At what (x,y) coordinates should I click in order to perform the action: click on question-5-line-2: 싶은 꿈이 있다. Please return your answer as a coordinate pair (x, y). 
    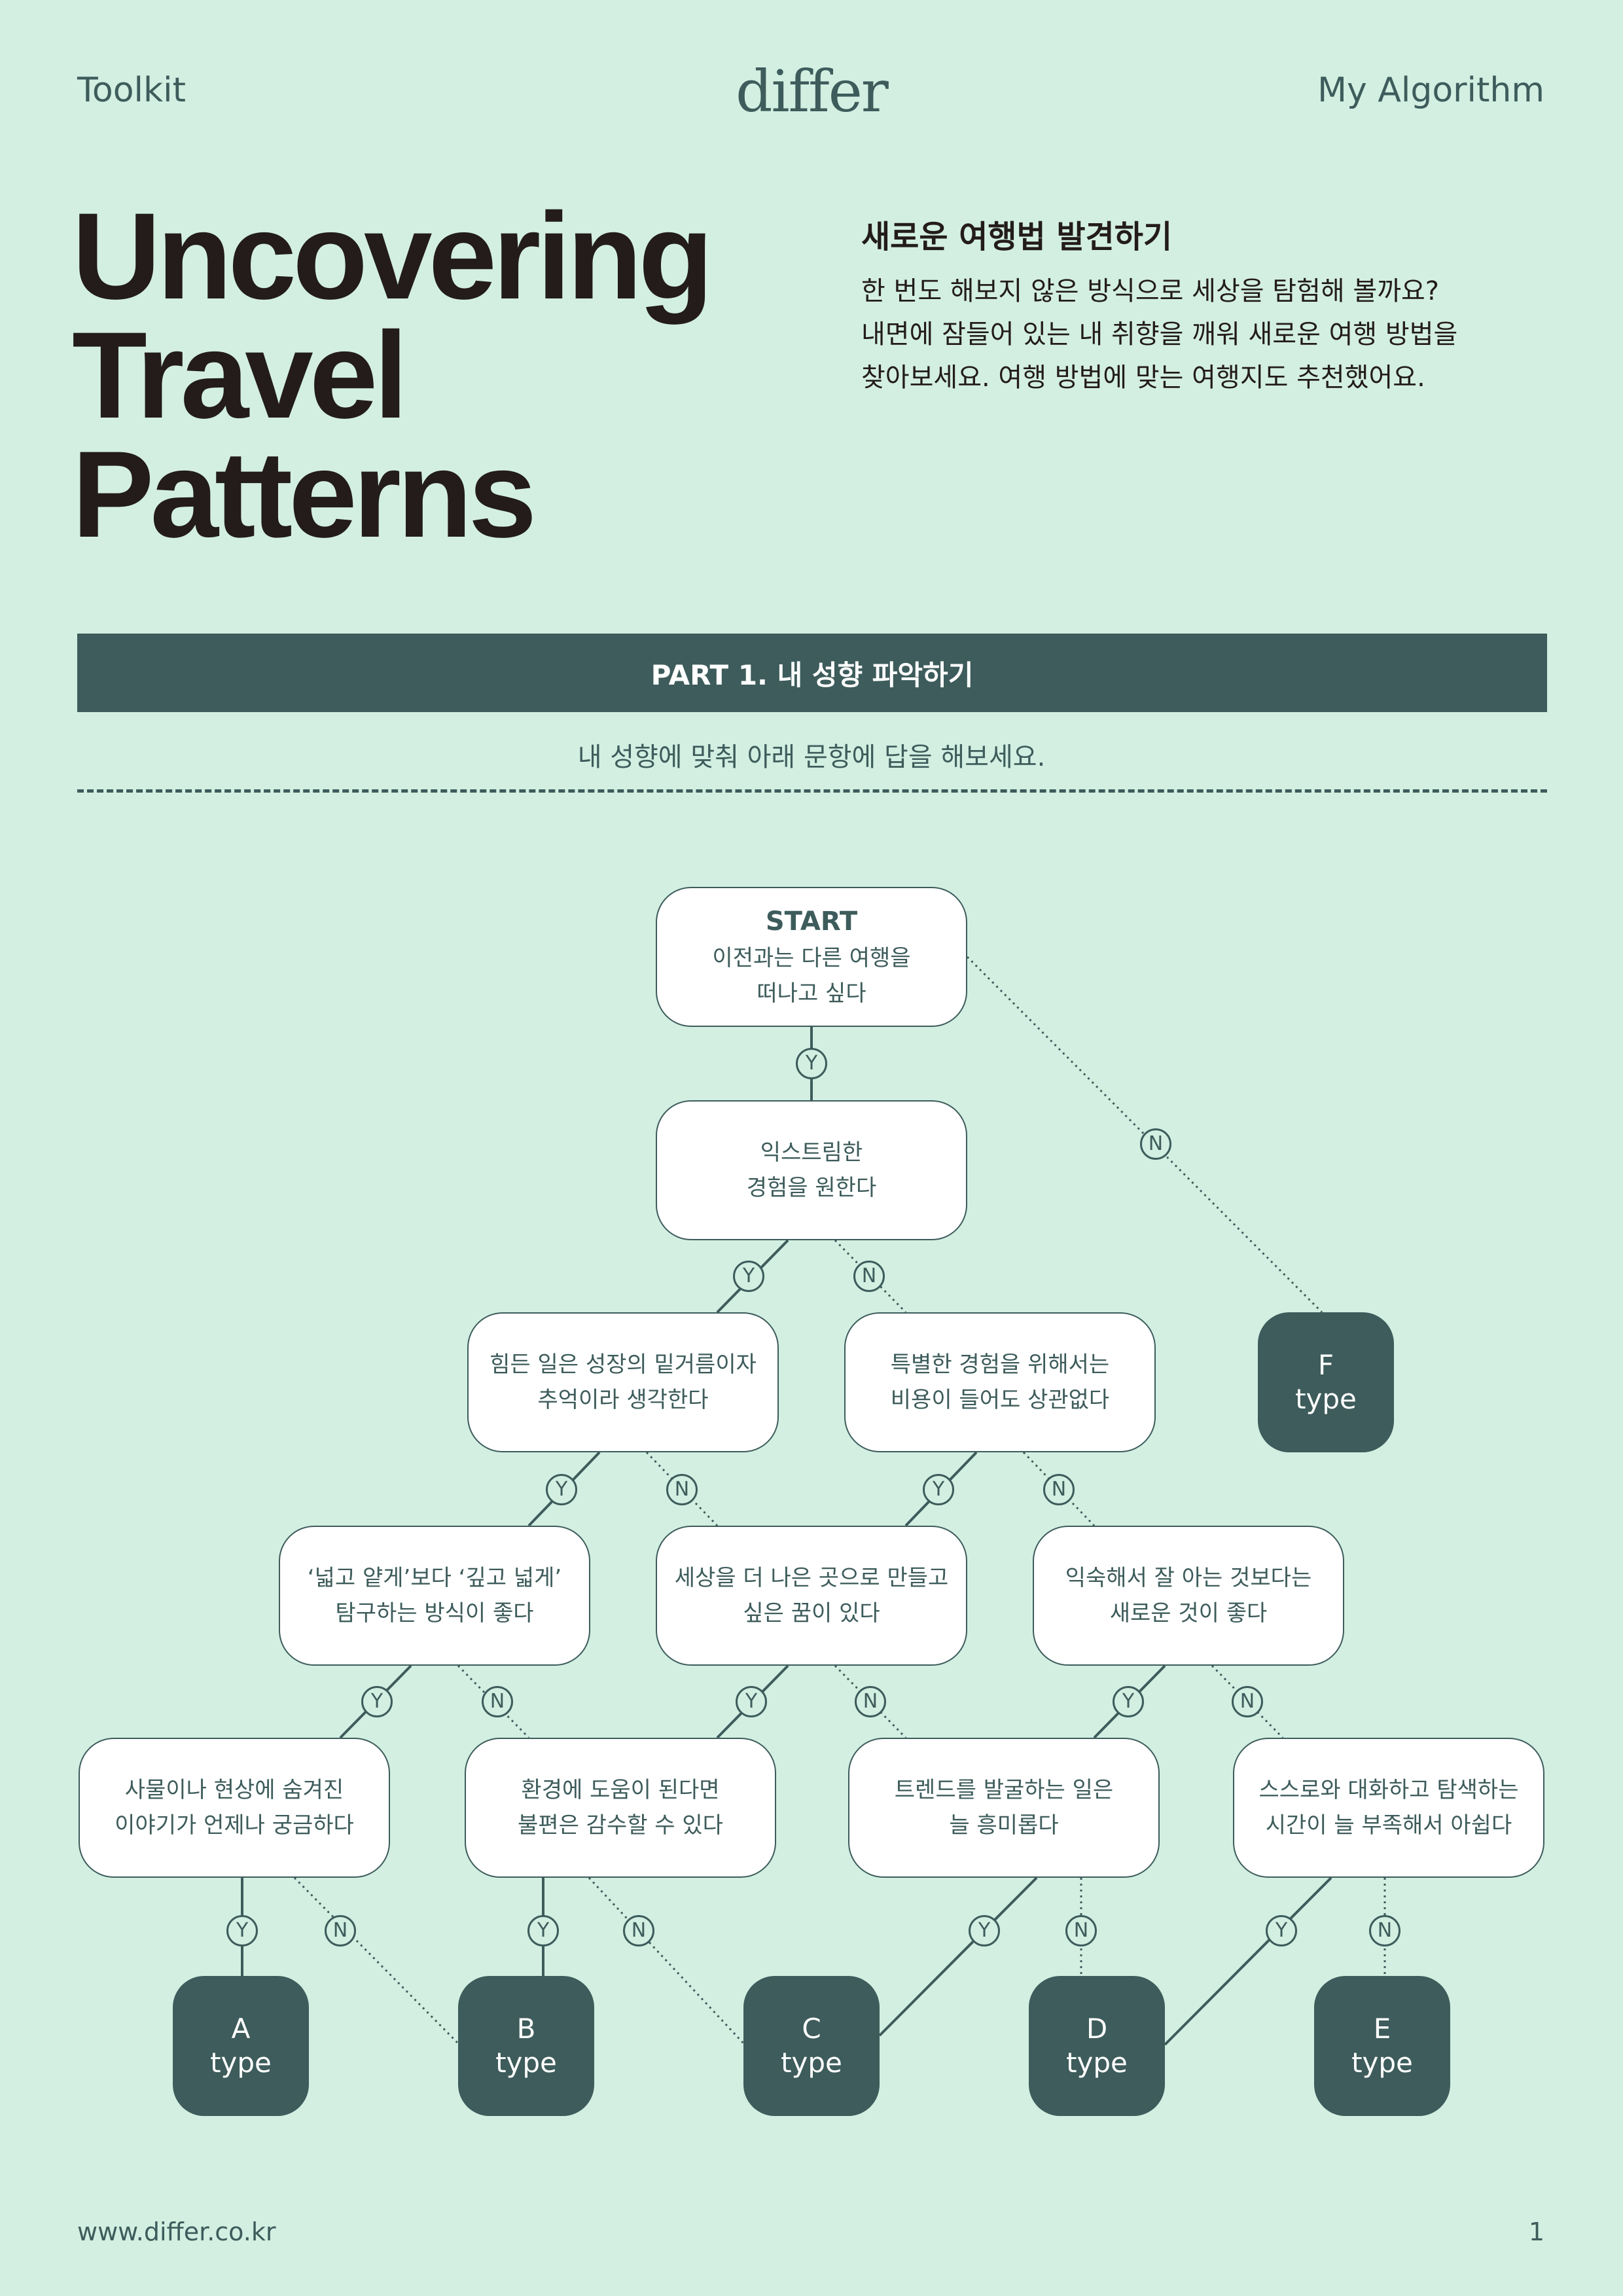
    Looking at the image, I should click on (811, 1613).